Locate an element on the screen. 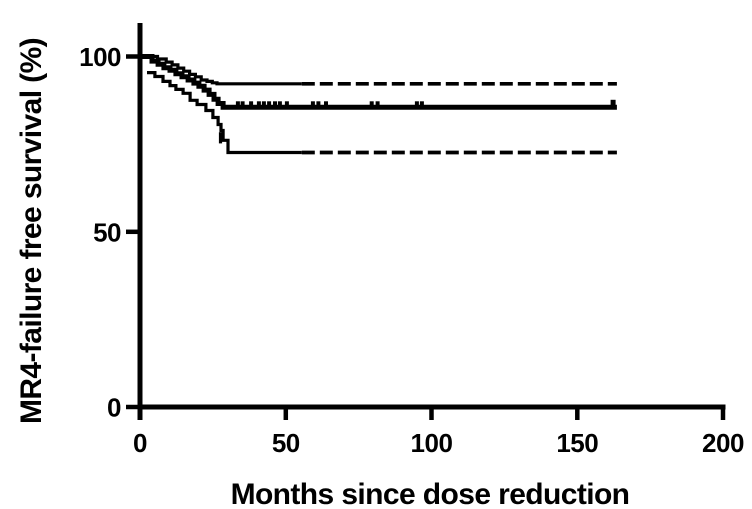 The height and width of the screenshot is (509, 752). x-tick-label: 100 is located at coordinates (432, 443).